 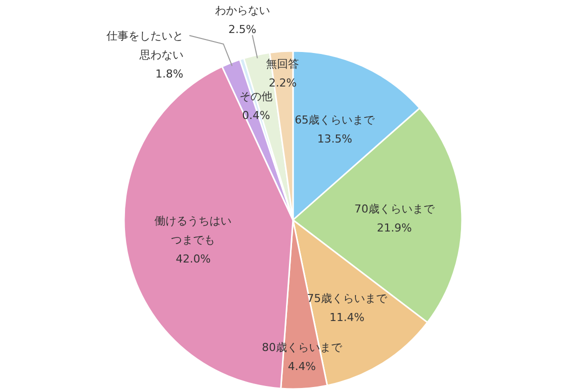 I want to click on data-label: 13.5%, so click(x=334, y=139).